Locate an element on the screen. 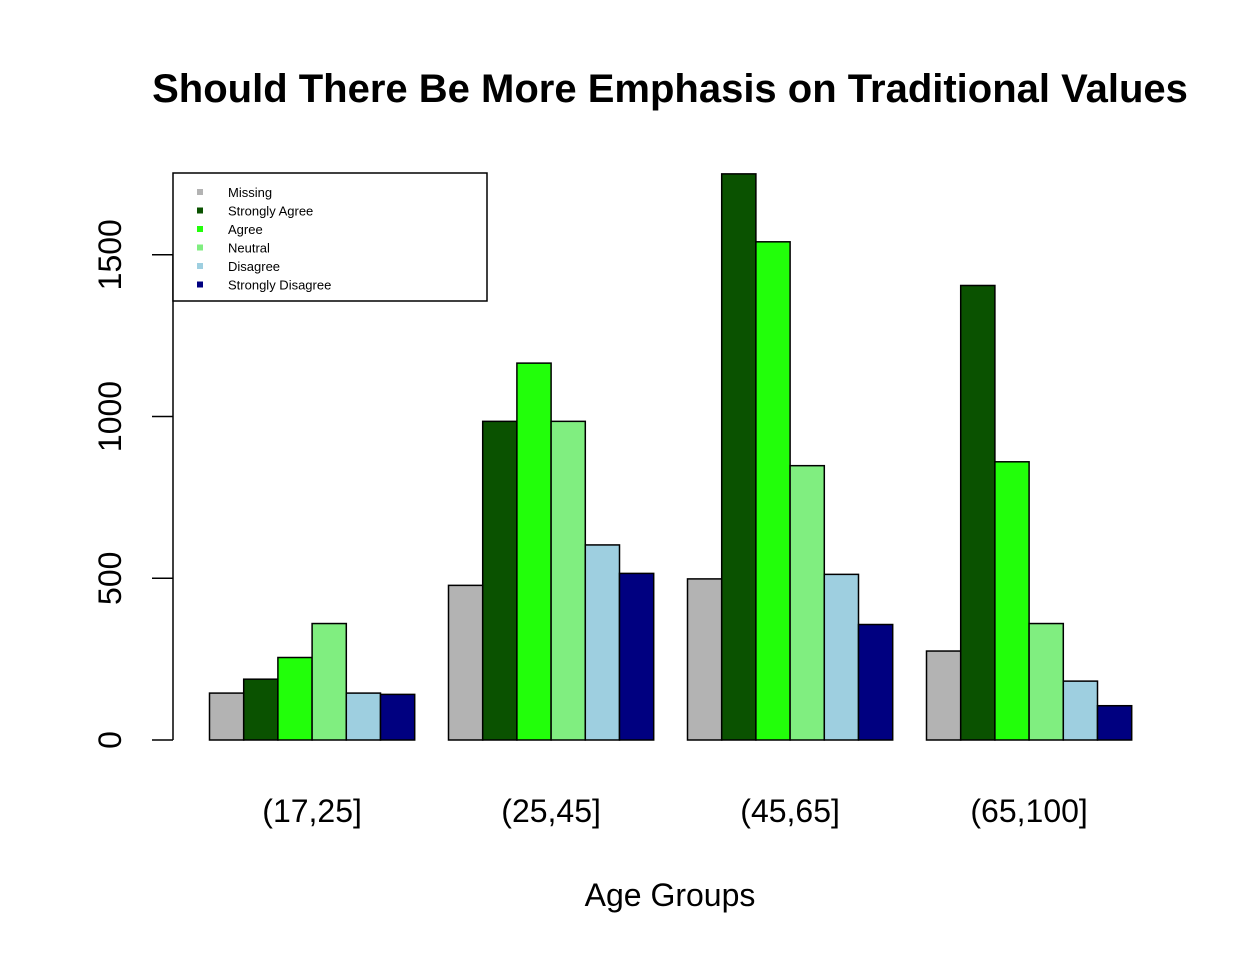 This screenshot has height=961, width=1256. y-axis: 0 500 1000 1500 is located at coordinates (133, 484).